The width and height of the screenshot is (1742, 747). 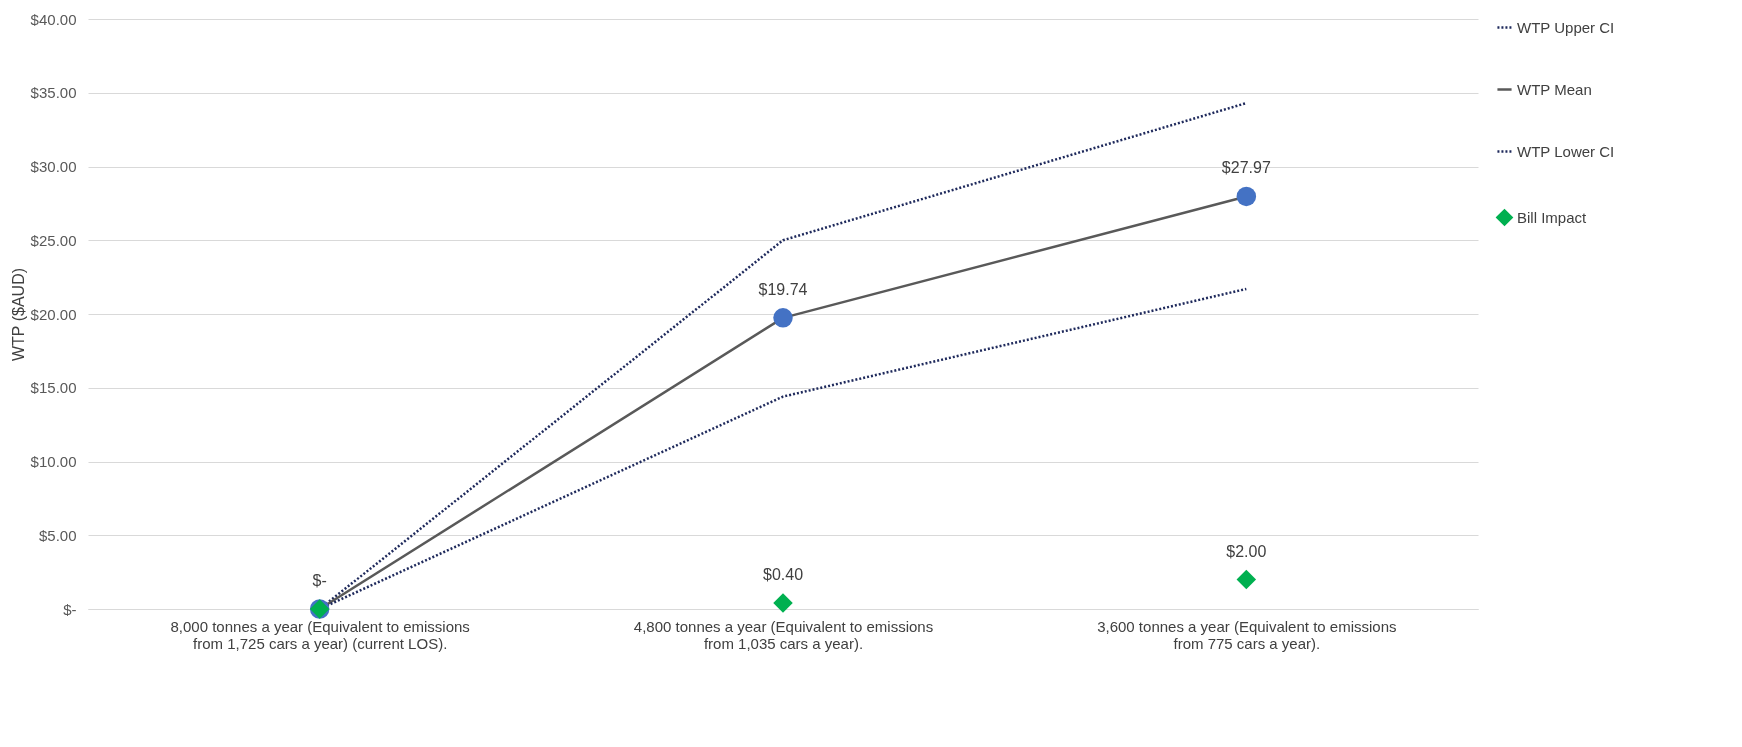 I want to click on legend-label: WTP Mean, so click(x=1554, y=89).